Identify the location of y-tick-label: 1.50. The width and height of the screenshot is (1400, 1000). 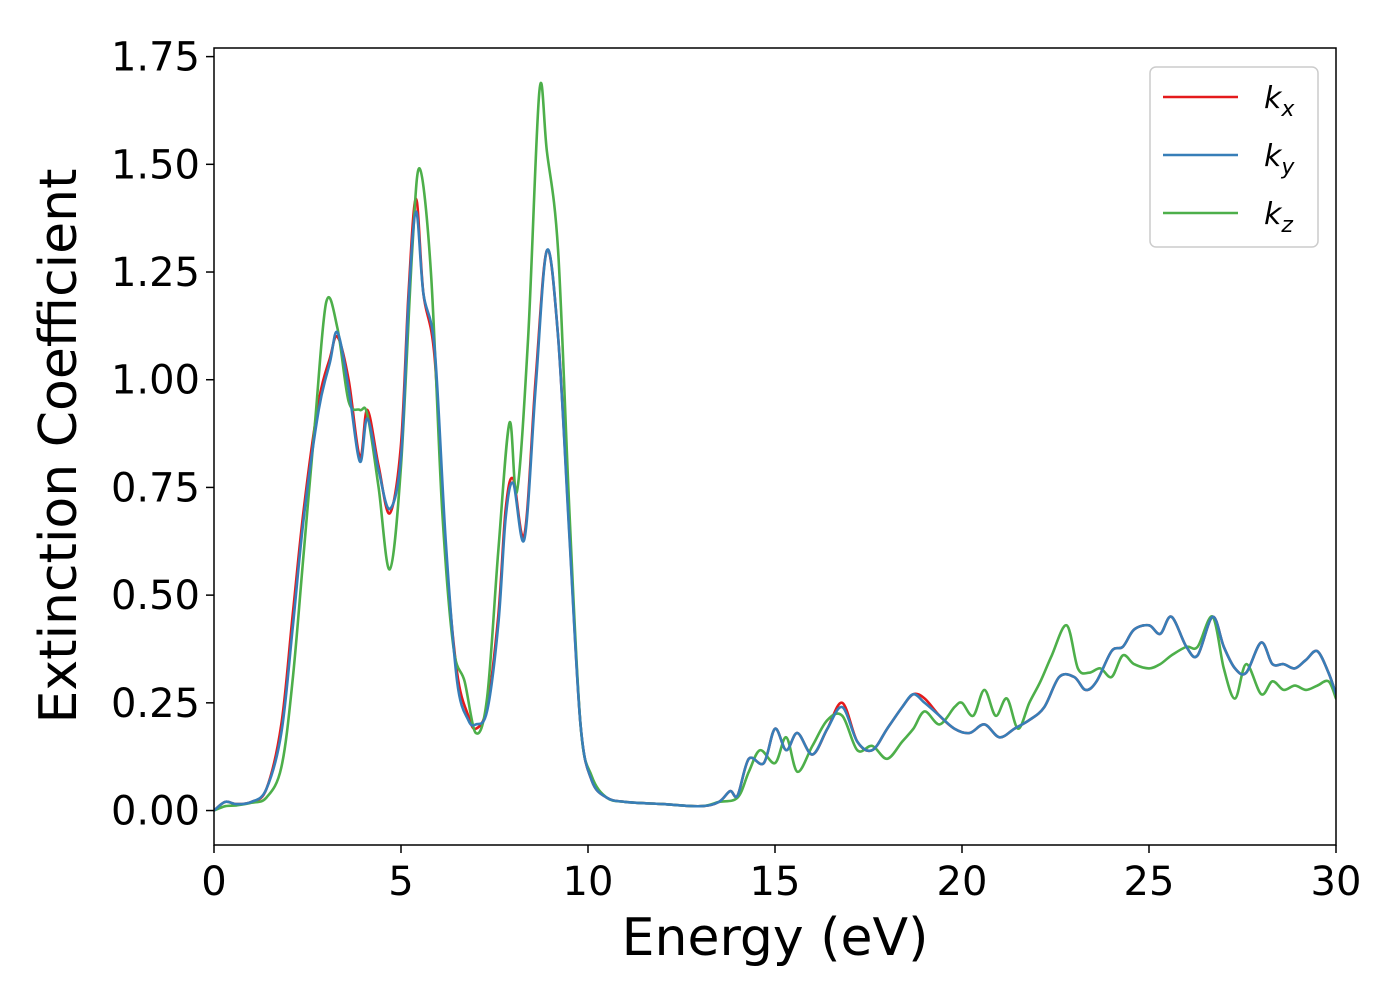
(155, 165).